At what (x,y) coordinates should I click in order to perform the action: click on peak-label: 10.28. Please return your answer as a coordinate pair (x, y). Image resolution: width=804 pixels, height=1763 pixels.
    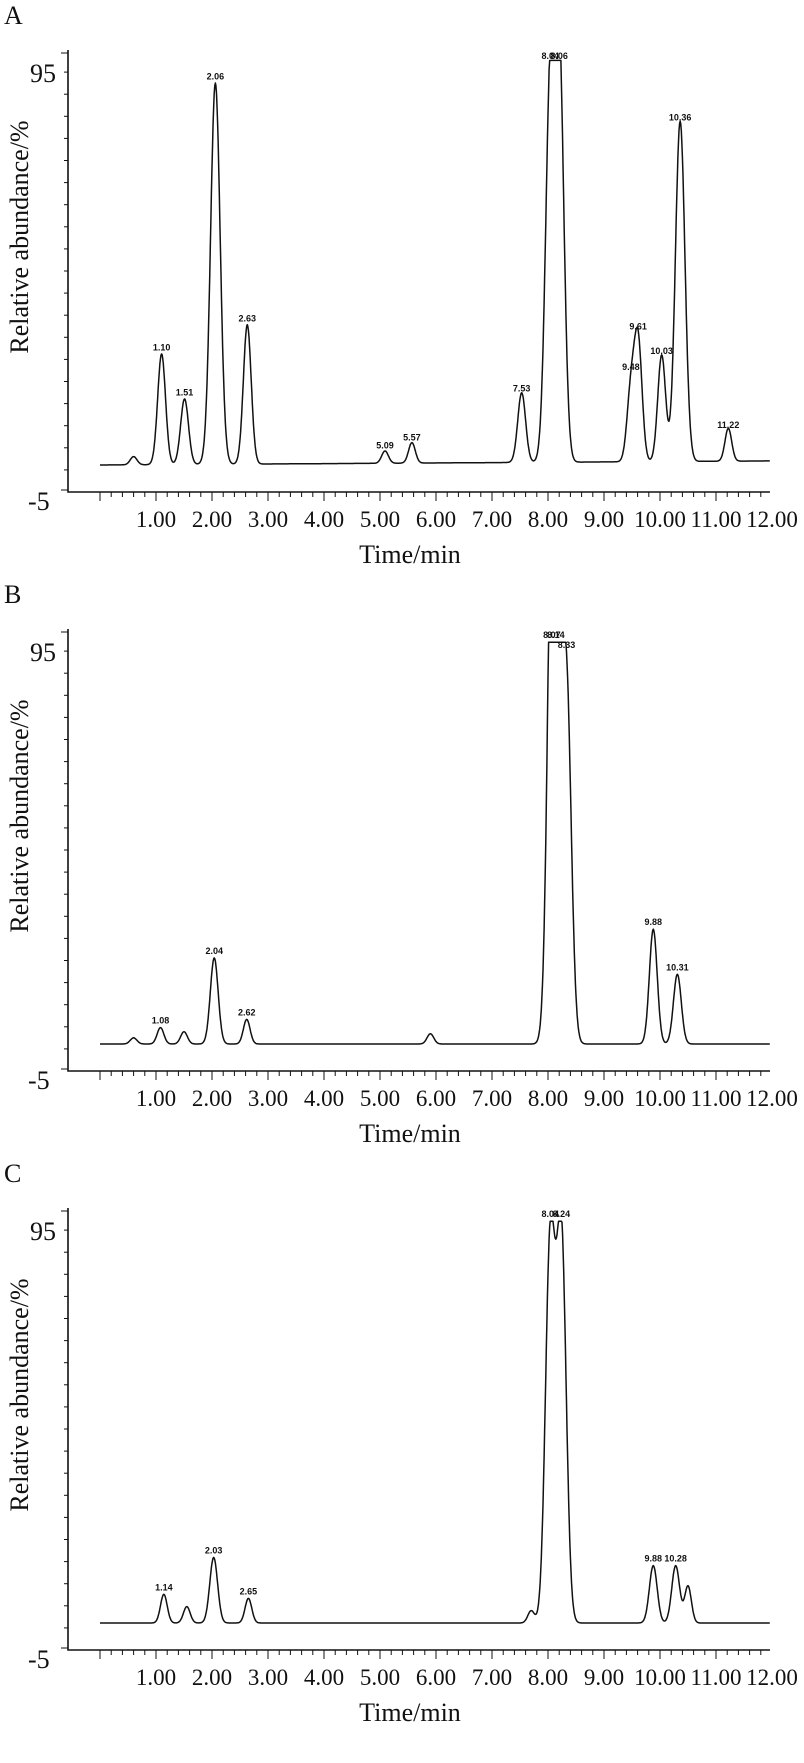
    Looking at the image, I should click on (675, 1559).